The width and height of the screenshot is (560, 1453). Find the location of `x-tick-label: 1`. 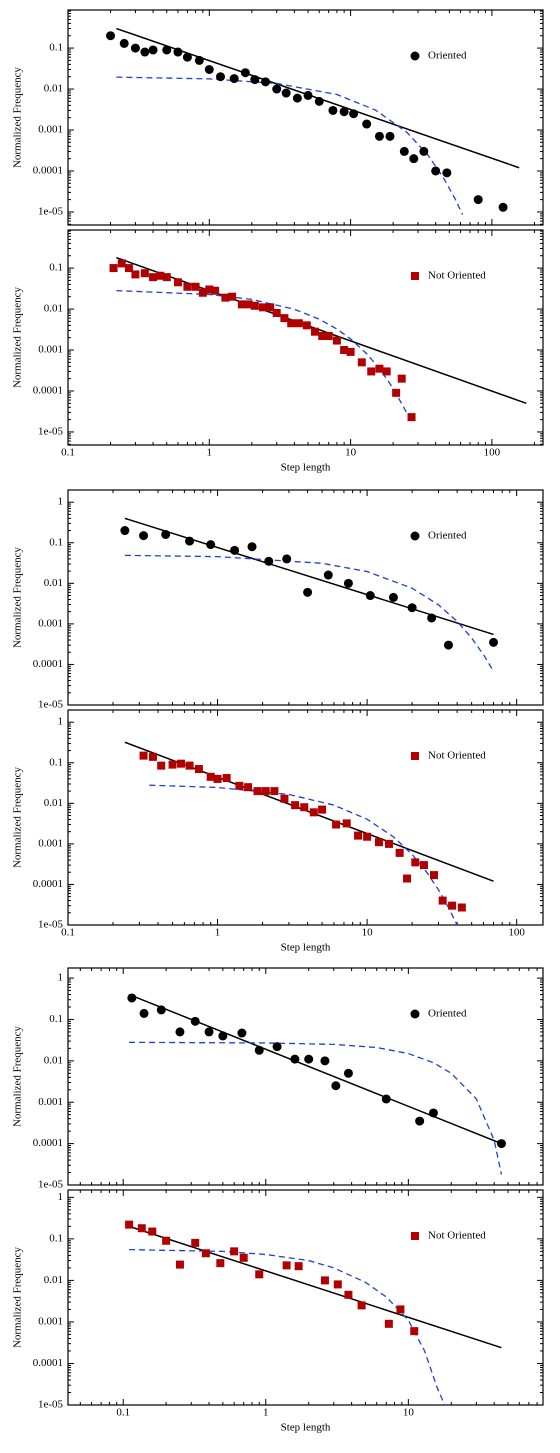

x-tick-label: 1 is located at coordinates (210, 453).